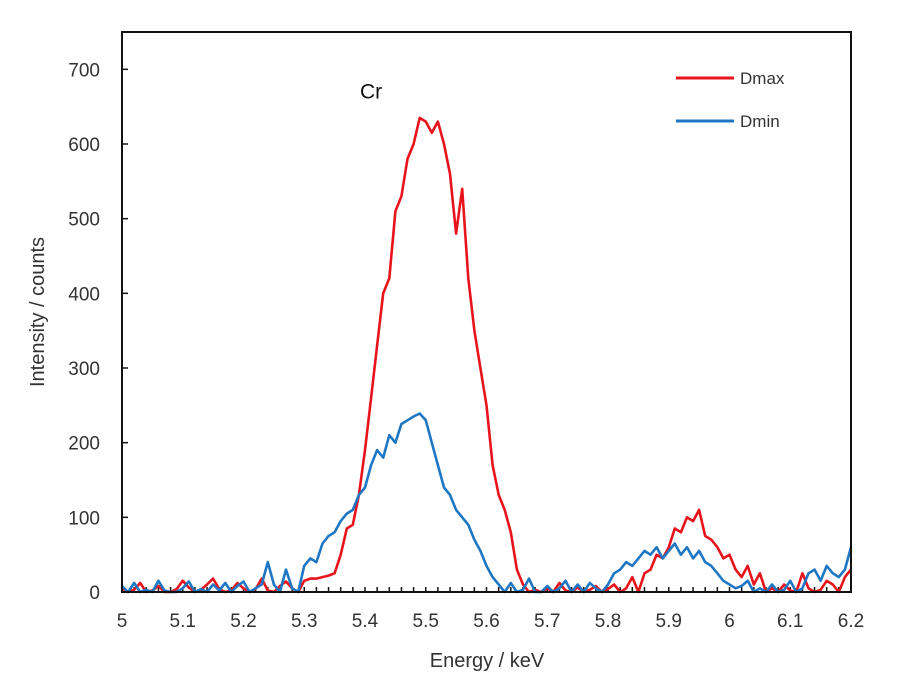  What do you see at coordinates (762, 78) in the screenshot?
I see `legend-label-dmax: Dmax` at bounding box center [762, 78].